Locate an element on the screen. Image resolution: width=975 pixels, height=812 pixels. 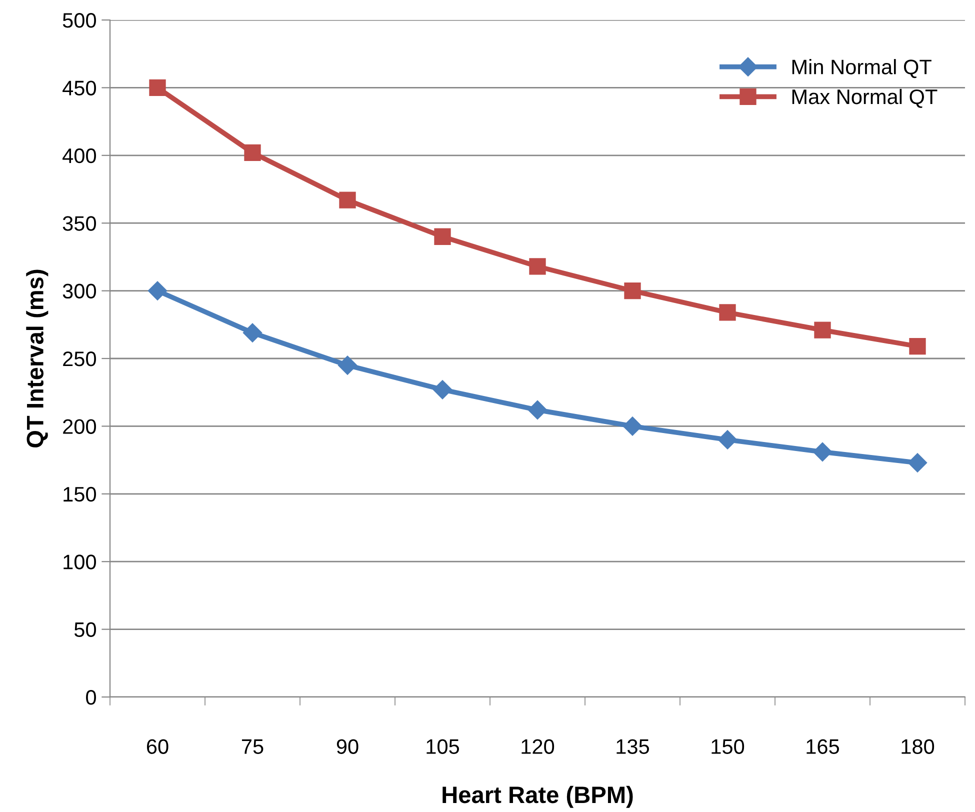
y-tick-label: 150 is located at coordinates (80, 494).